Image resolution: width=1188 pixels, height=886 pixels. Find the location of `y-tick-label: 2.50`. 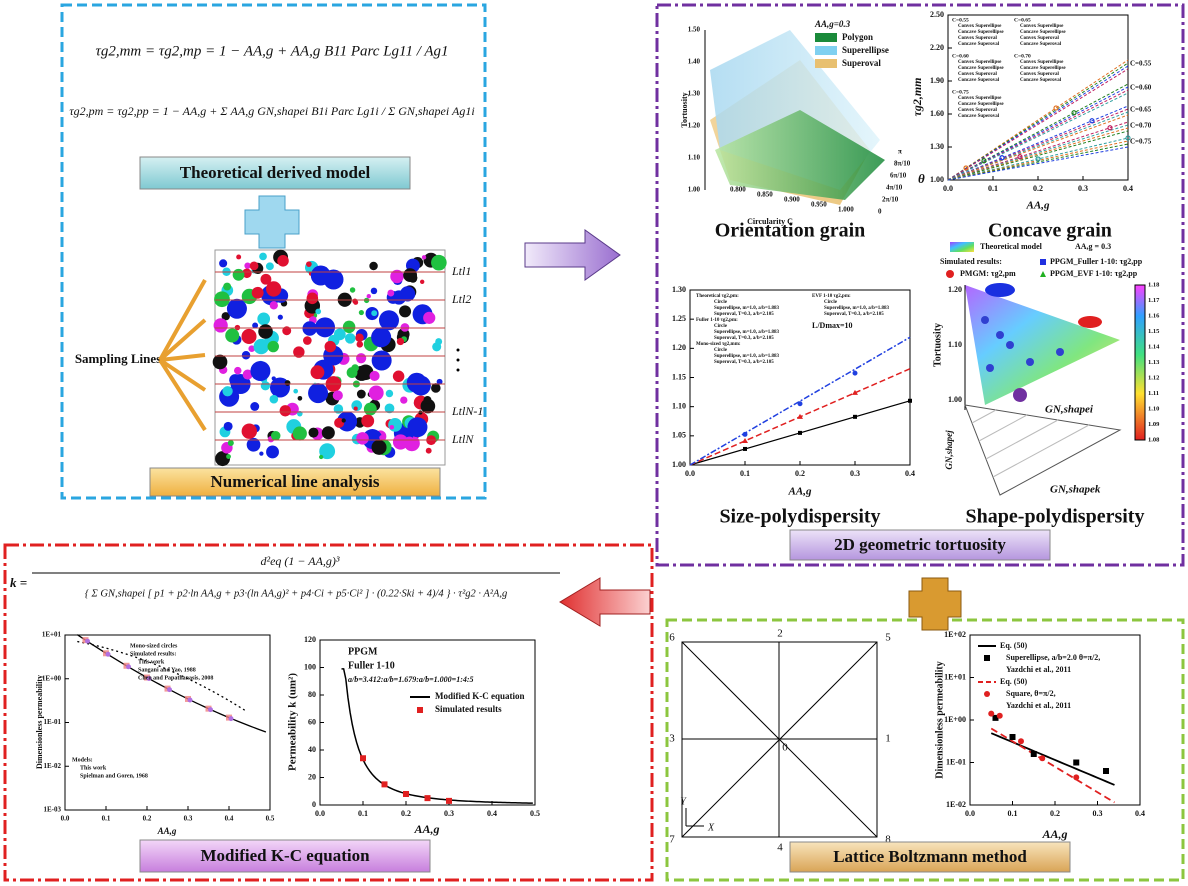

y-tick-label: 2.50 is located at coordinates (937, 14).